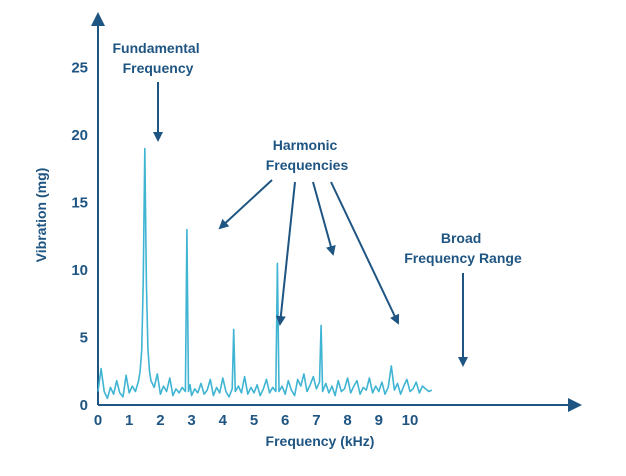 This screenshot has width=626, height=476. I want to click on annotation-broad-line-2: Frequency Range, so click(463, 258).